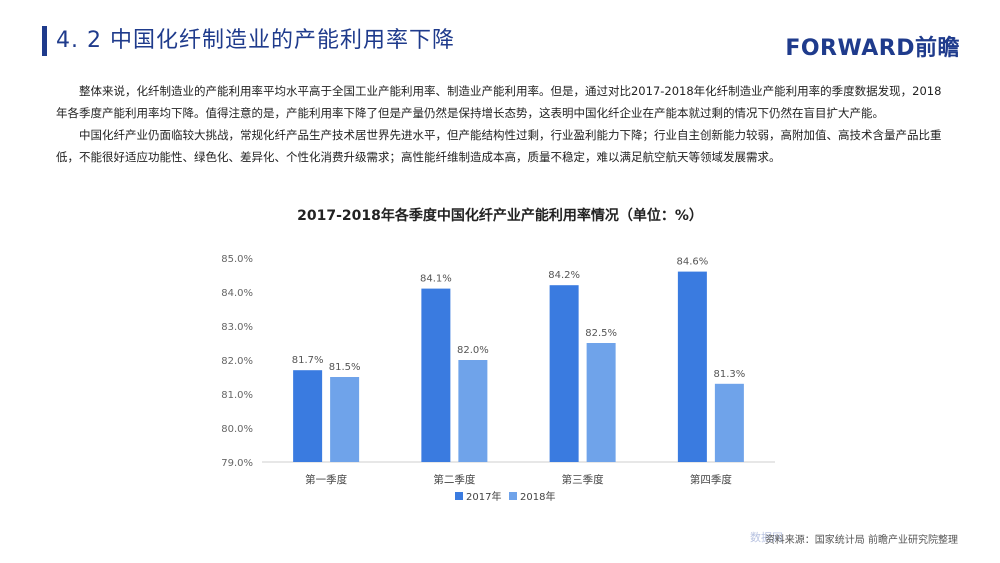 The image size is (1000, 563). I want to click on title-accent-bar, so click(44, 41).